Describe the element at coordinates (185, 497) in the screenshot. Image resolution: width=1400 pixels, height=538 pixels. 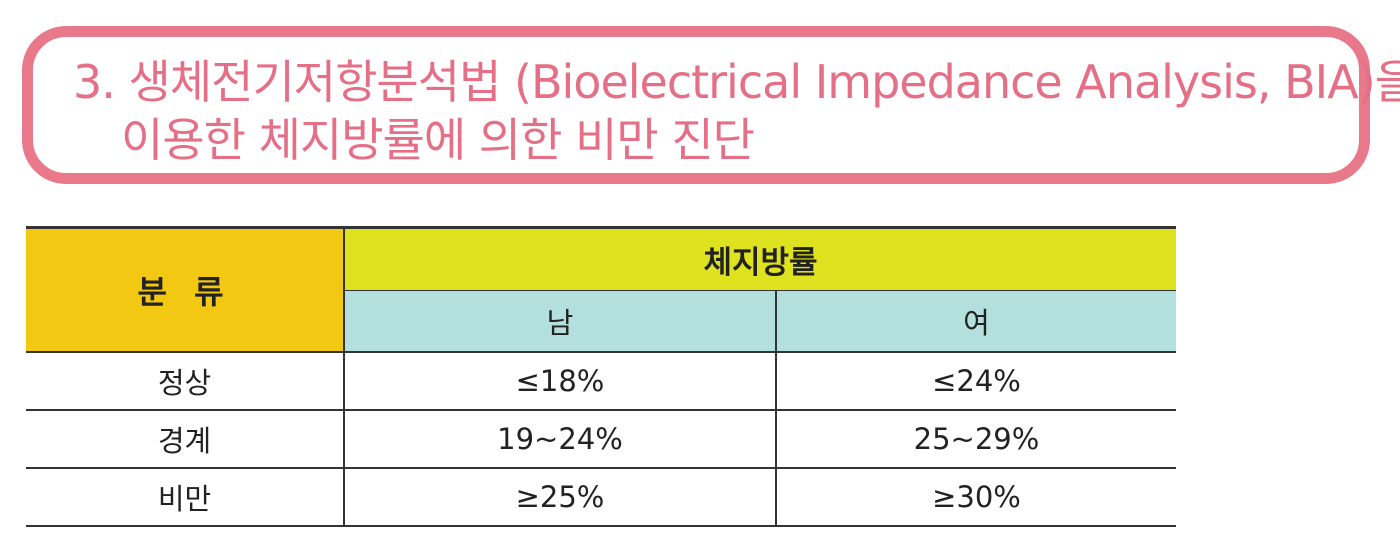
I see `row-category: 비만` at that location.